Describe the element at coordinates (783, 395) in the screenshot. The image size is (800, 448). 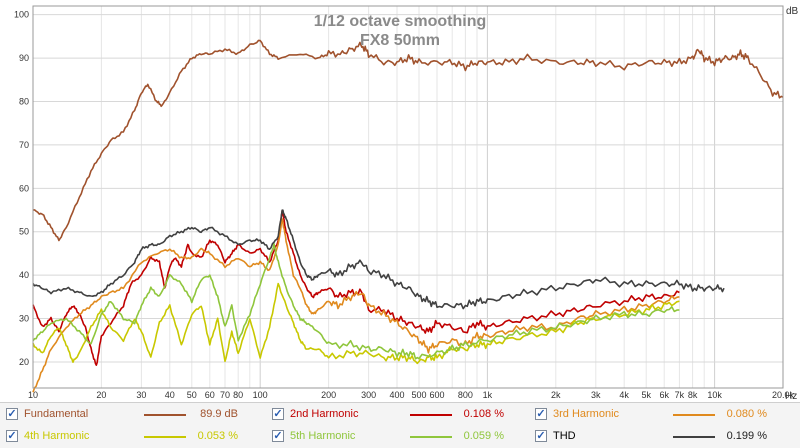
I see `x-tick-label: 20.0k` at that location.